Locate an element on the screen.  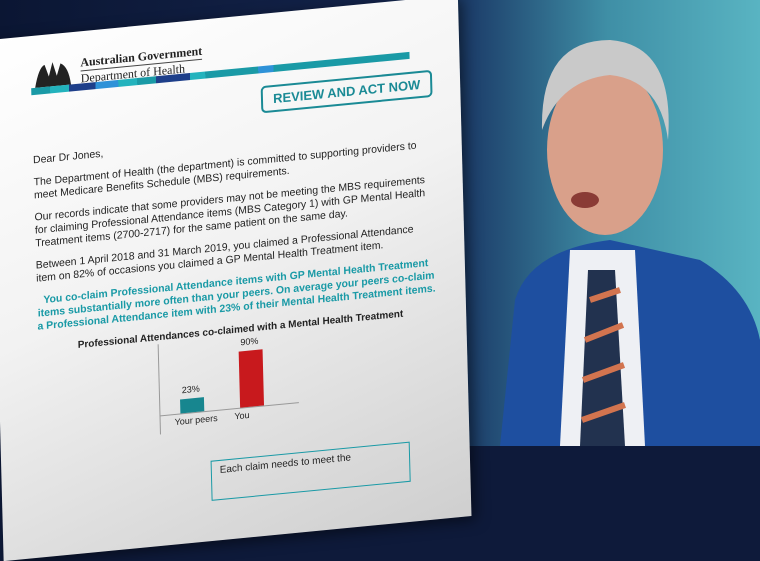
category-label: You is located at coordinates (242, 415).